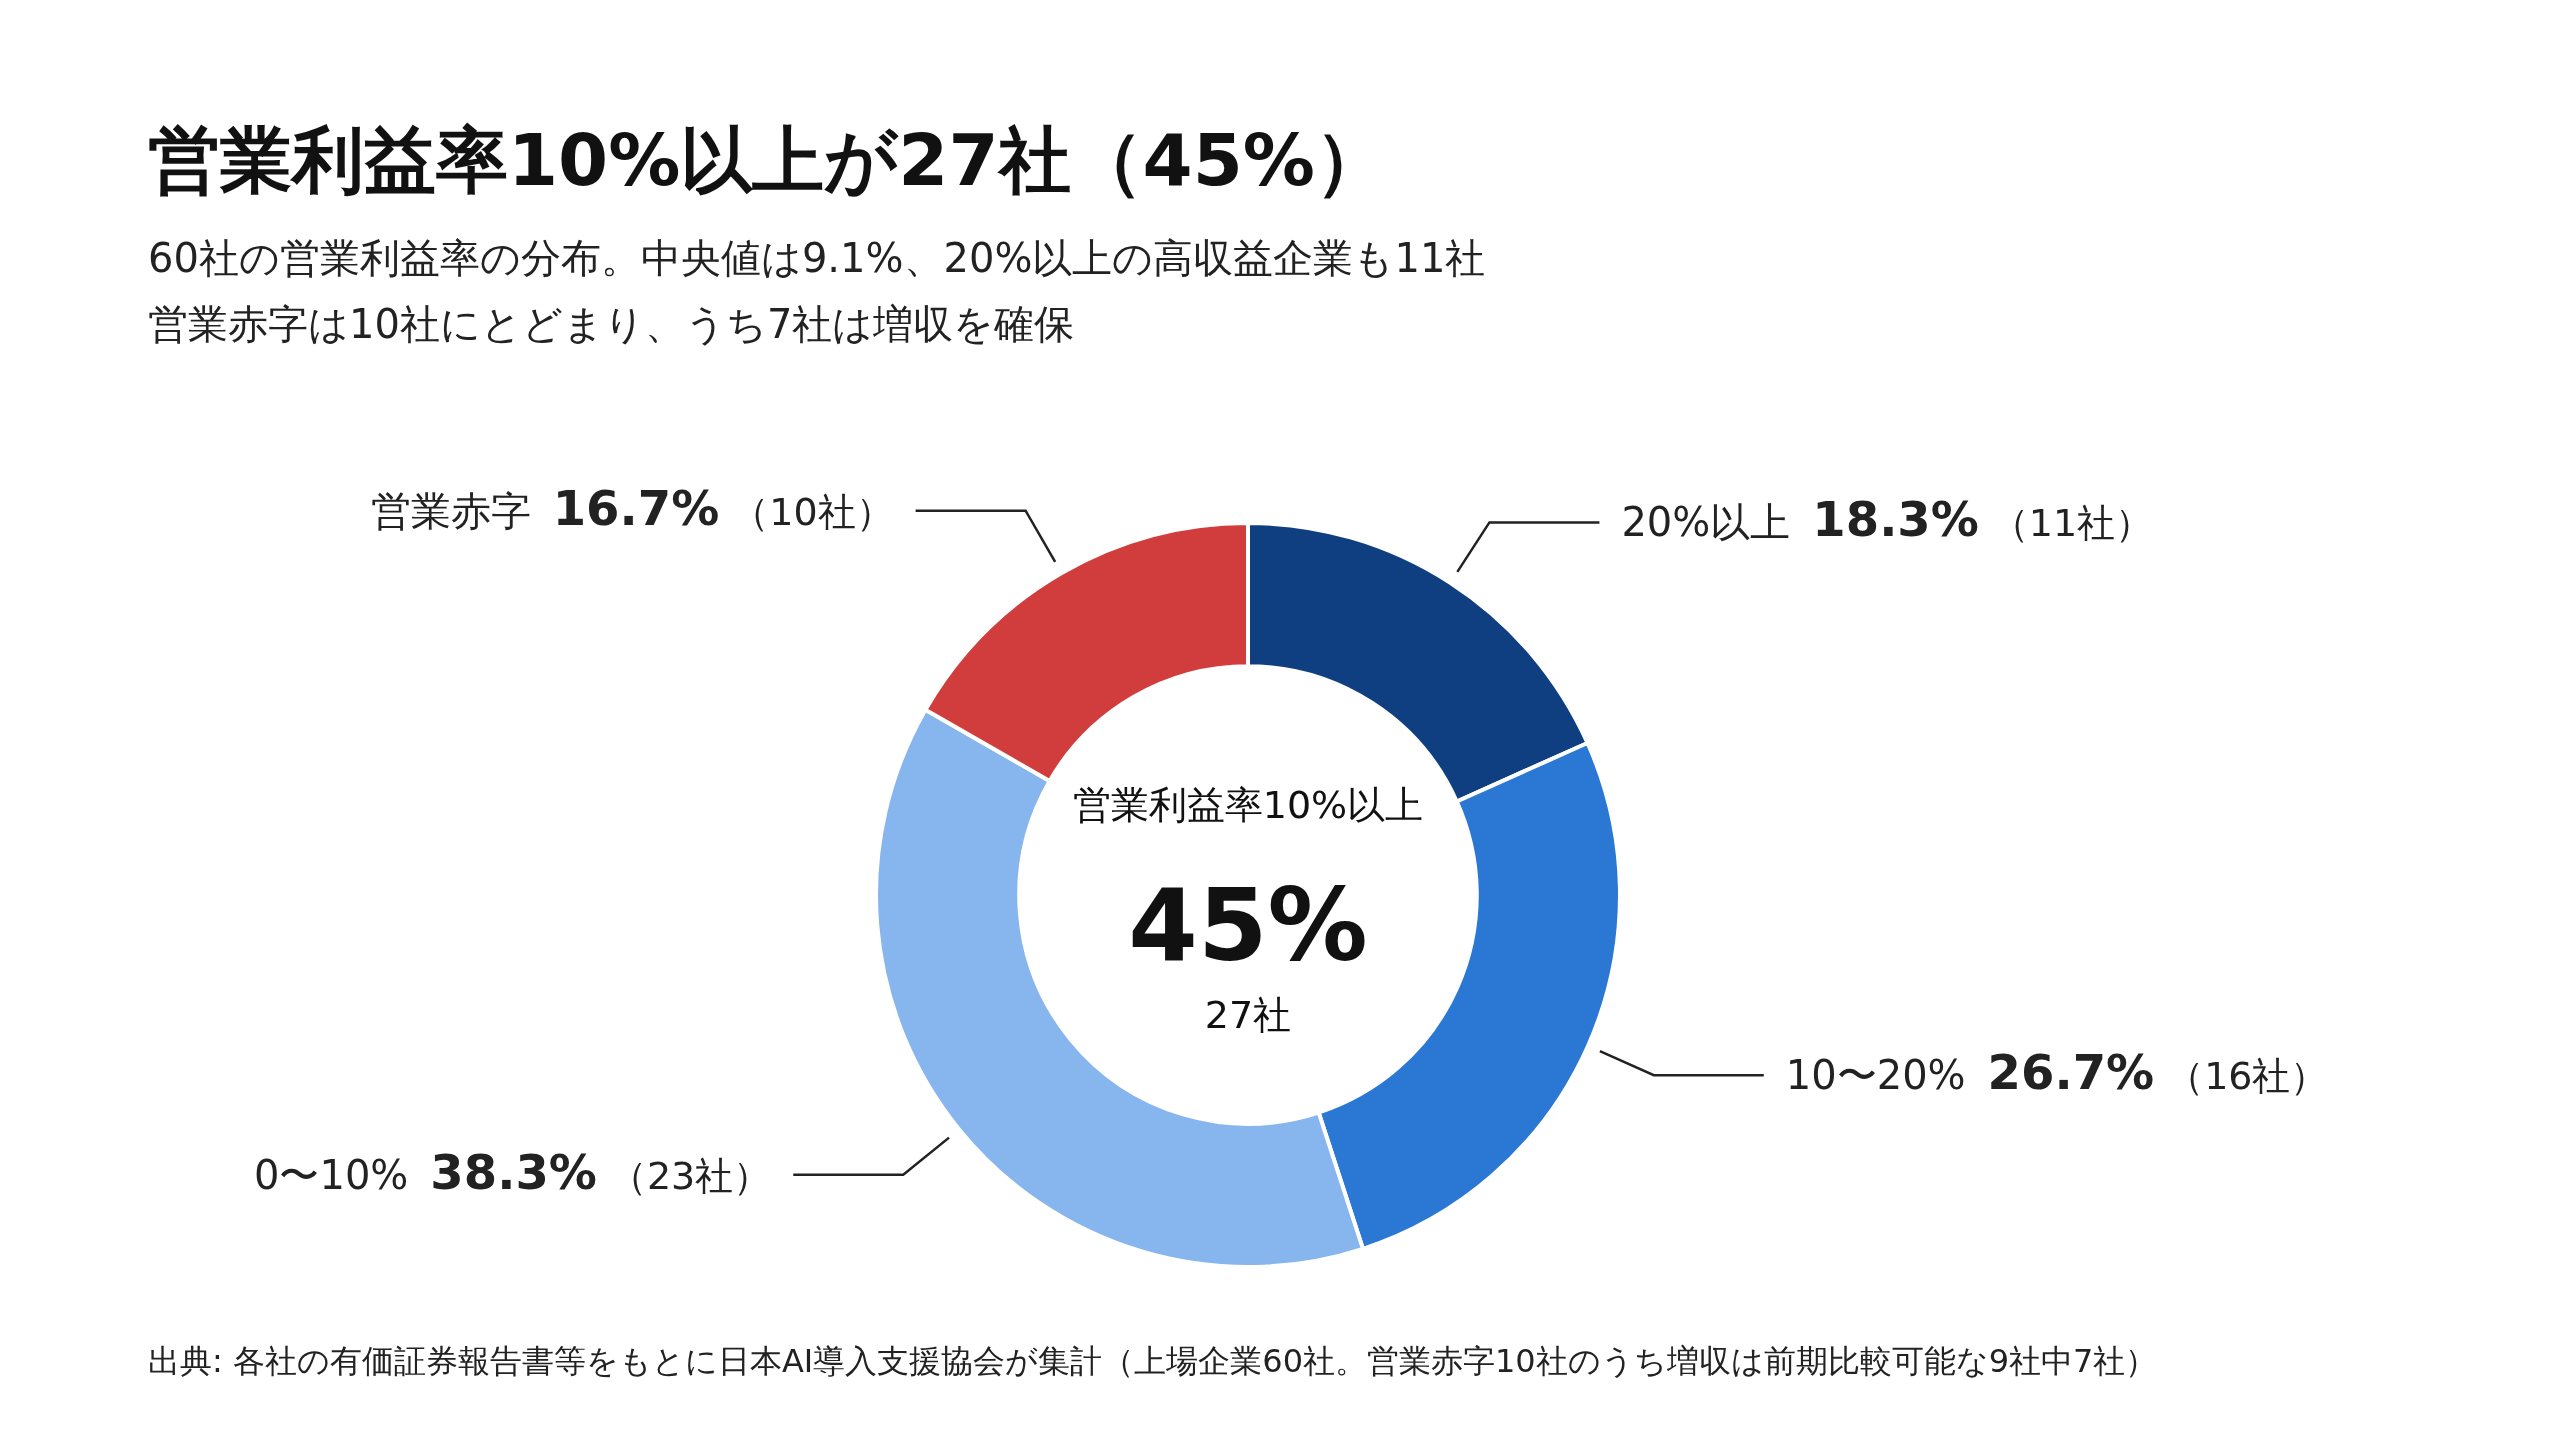  I want to click on text: （10社）, so click(812, 511).